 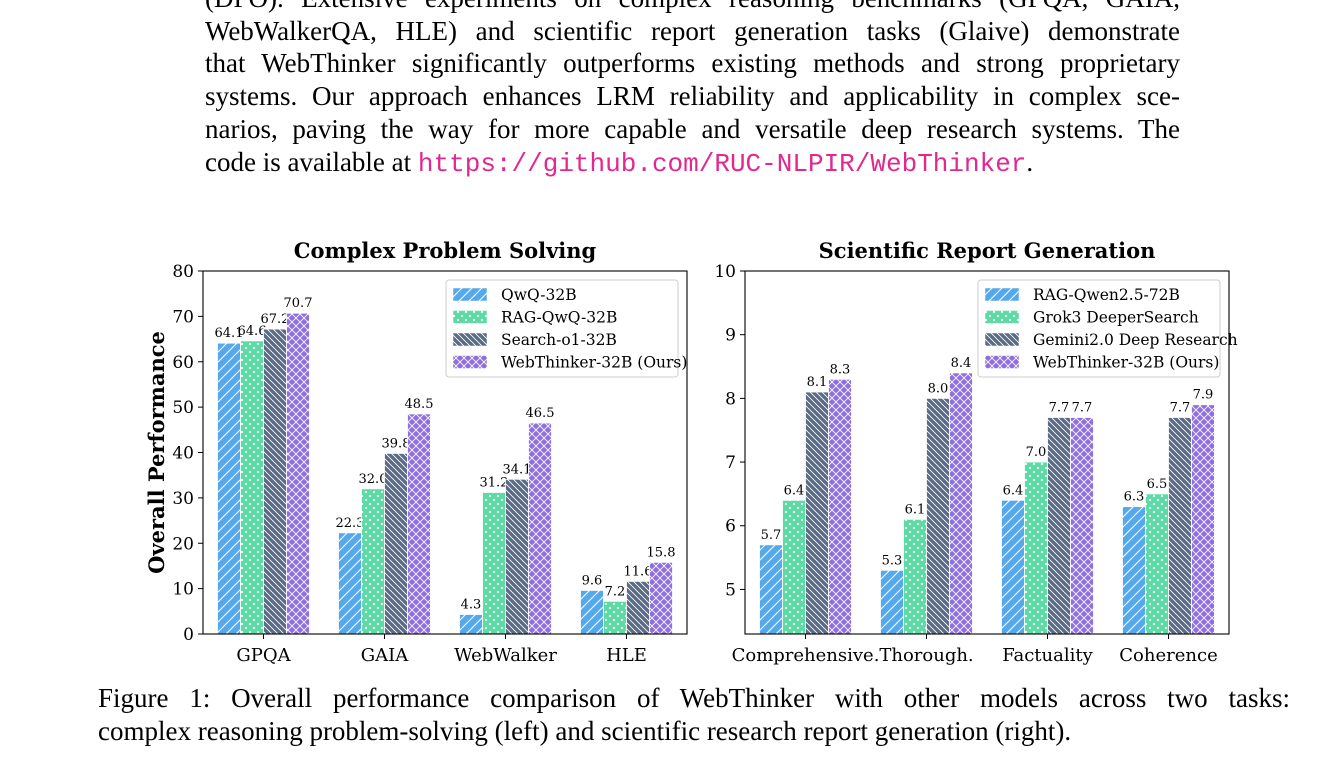 I want to click on x-tick-label: HLE, so click(x=626, y=655).